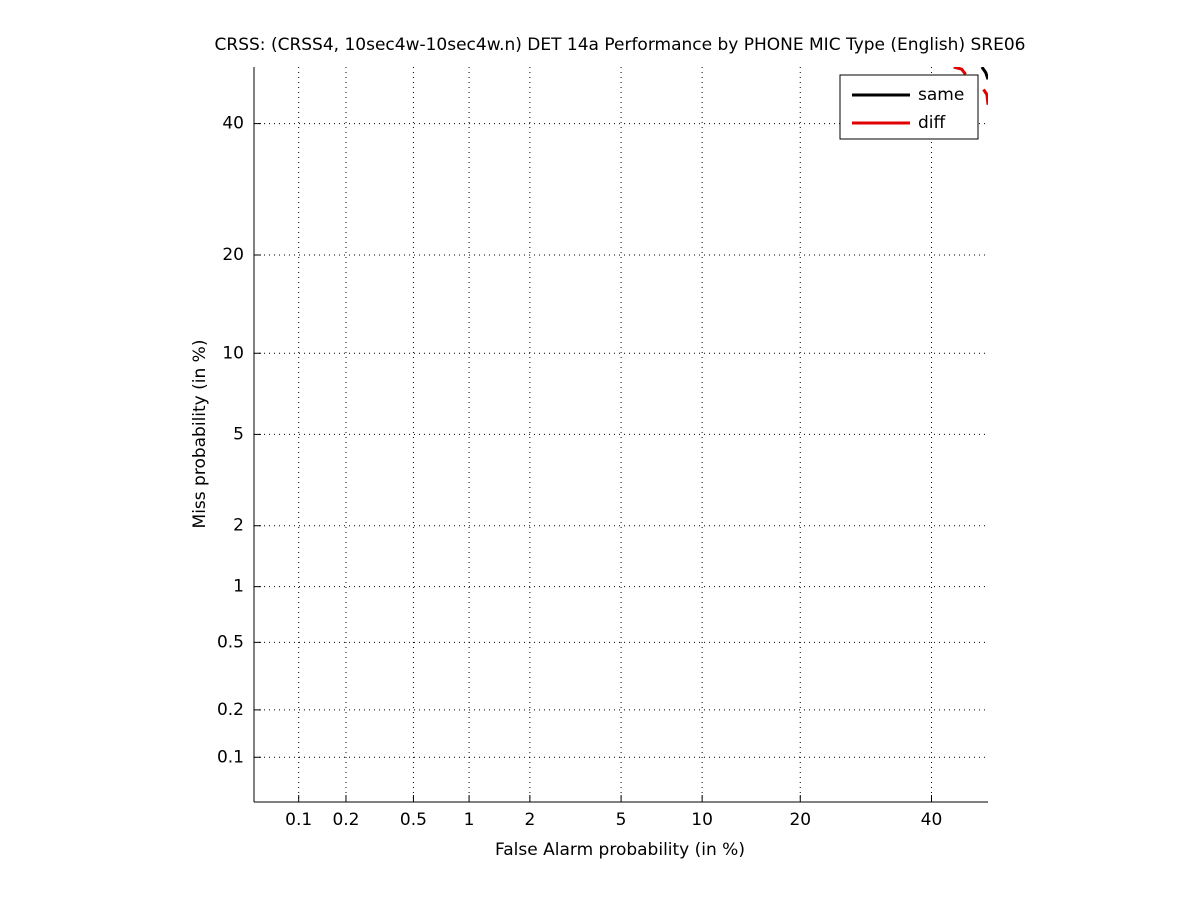 The image size is (1200, 901). I want to click on y-tick-label: 1, so click(238, 587).